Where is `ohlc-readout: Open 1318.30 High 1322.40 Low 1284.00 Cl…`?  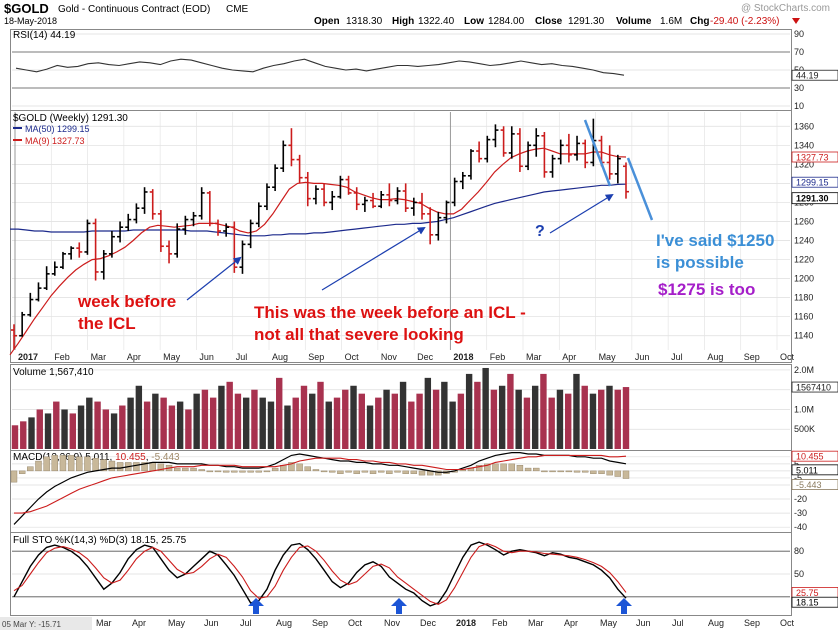
ohlc-readout: Open 1318.30 High 1322.40 Low 1284.00 Cl… is located at coordinates (557, 21).